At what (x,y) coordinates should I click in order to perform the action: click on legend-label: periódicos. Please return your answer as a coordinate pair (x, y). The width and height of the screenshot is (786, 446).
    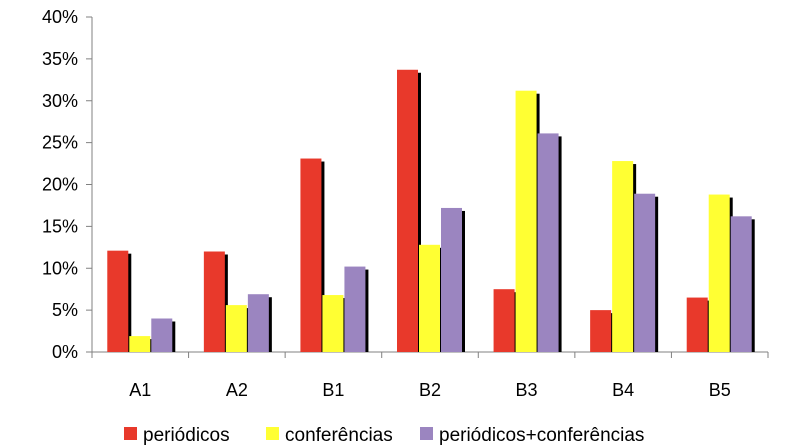
    Looking at the image, I should click on (186, 435).